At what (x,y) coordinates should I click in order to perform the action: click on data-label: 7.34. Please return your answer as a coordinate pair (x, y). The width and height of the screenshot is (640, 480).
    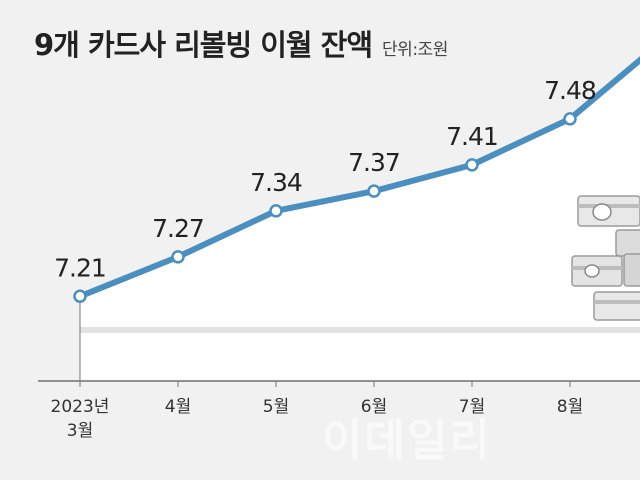
    Looking at the image, I should click on (276, 182).